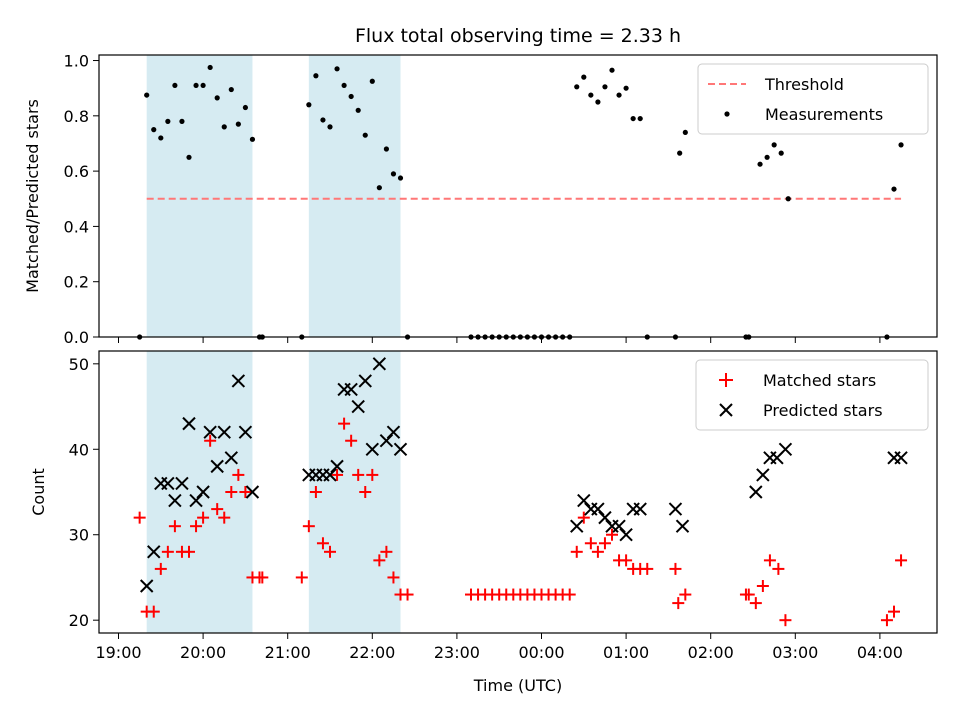 Image resolution: width=960 pixels, height=720 pixels. I want to click on bottom-x-tick-label: 20:00, so click(203, 652).